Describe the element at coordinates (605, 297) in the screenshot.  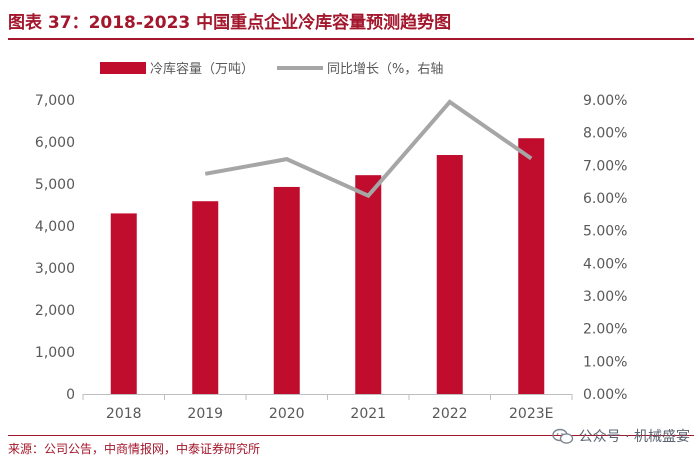
I see `y-right-tick-label: 3.00%` at that location.